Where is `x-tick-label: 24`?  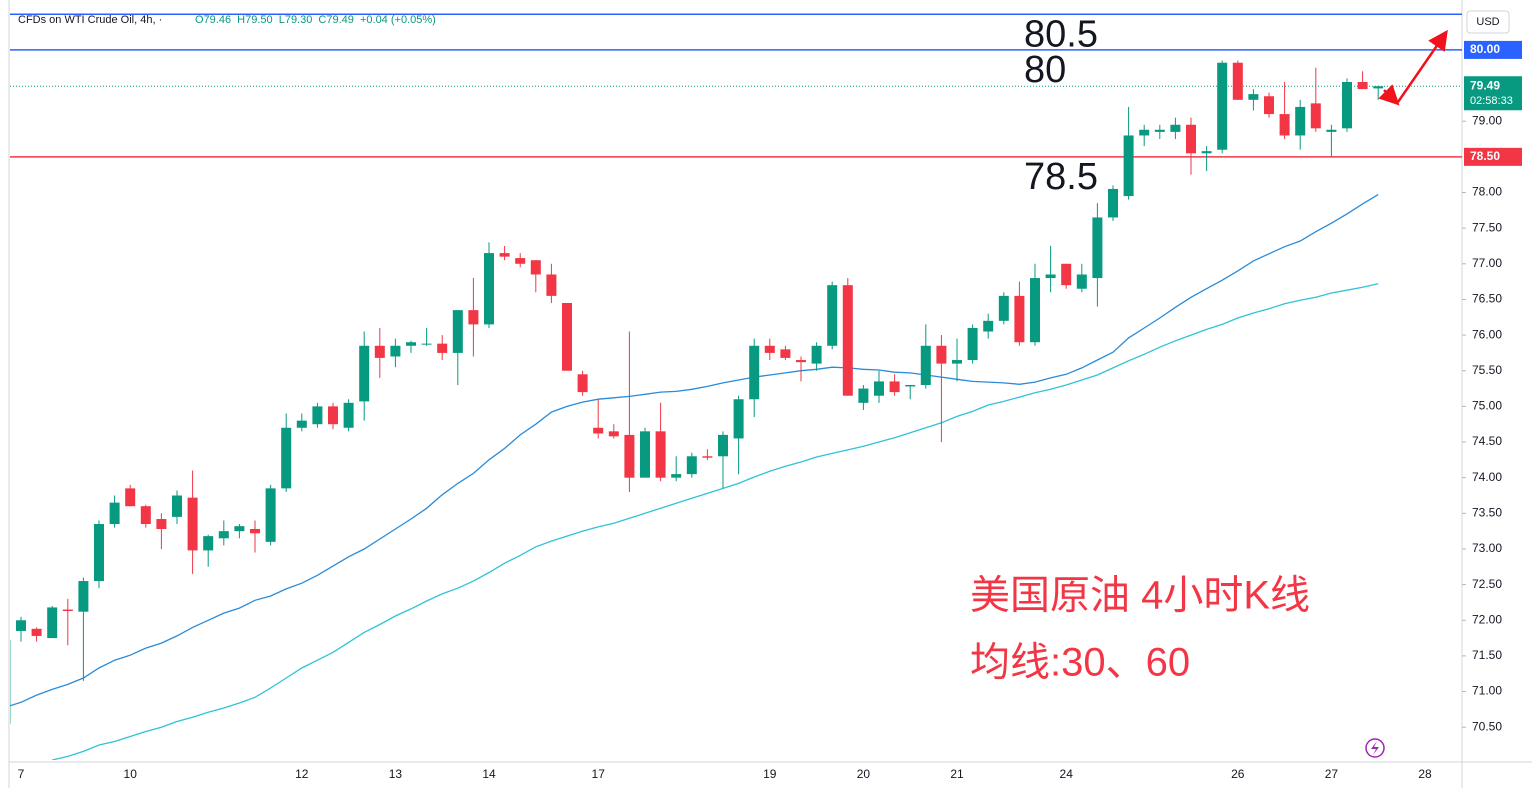
x-tick-label: 24 is located at coordinates (1067, 774).